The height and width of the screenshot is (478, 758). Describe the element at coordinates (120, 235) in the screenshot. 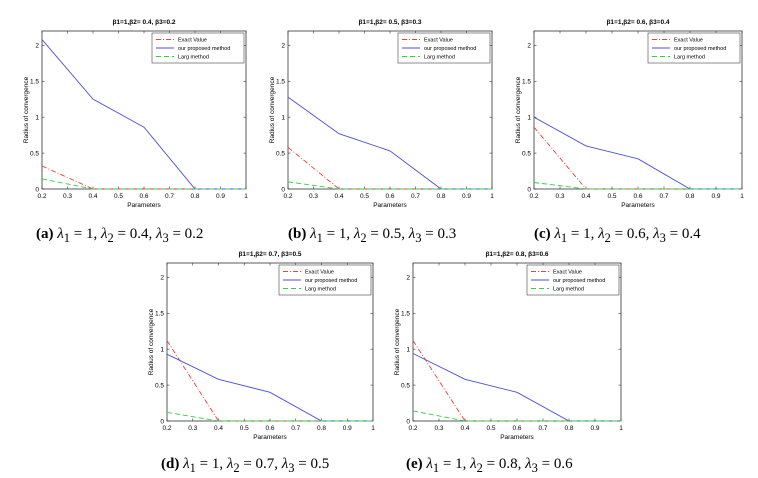

I see `caption-a: (a) λ1 = 1, λ2 = 0.4, λ3 = 0.2` at that location.